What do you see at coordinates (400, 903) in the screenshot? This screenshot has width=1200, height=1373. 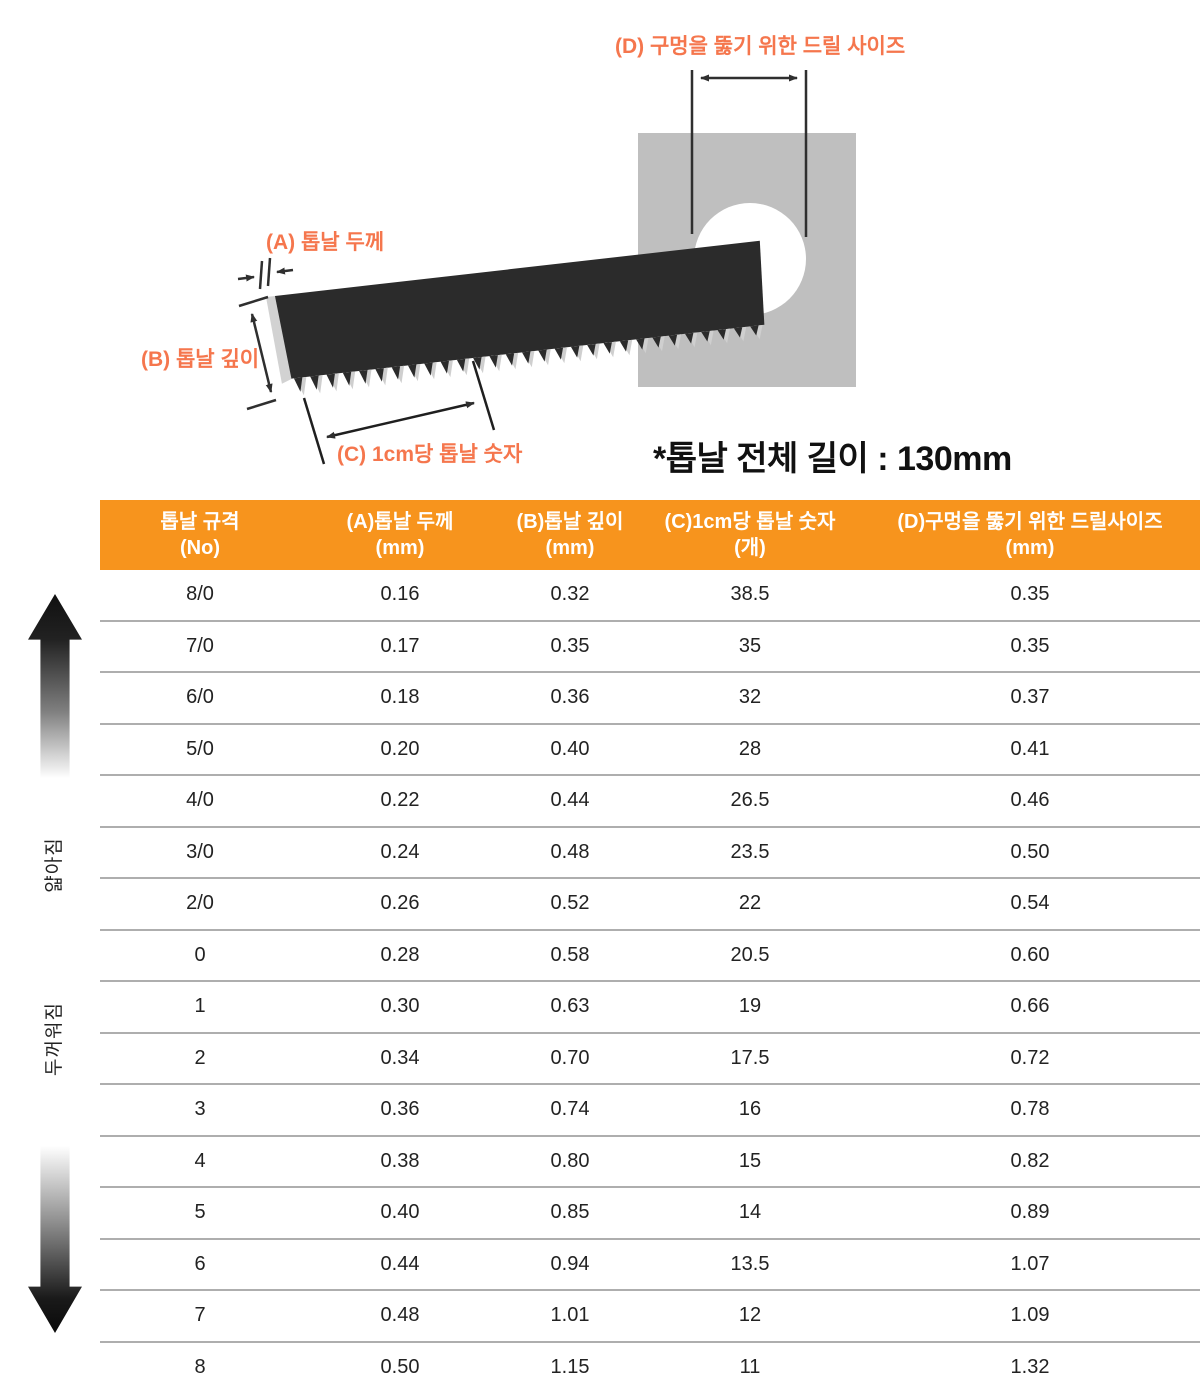 I see `cell: 0.26` at bounding box center [400, 903].